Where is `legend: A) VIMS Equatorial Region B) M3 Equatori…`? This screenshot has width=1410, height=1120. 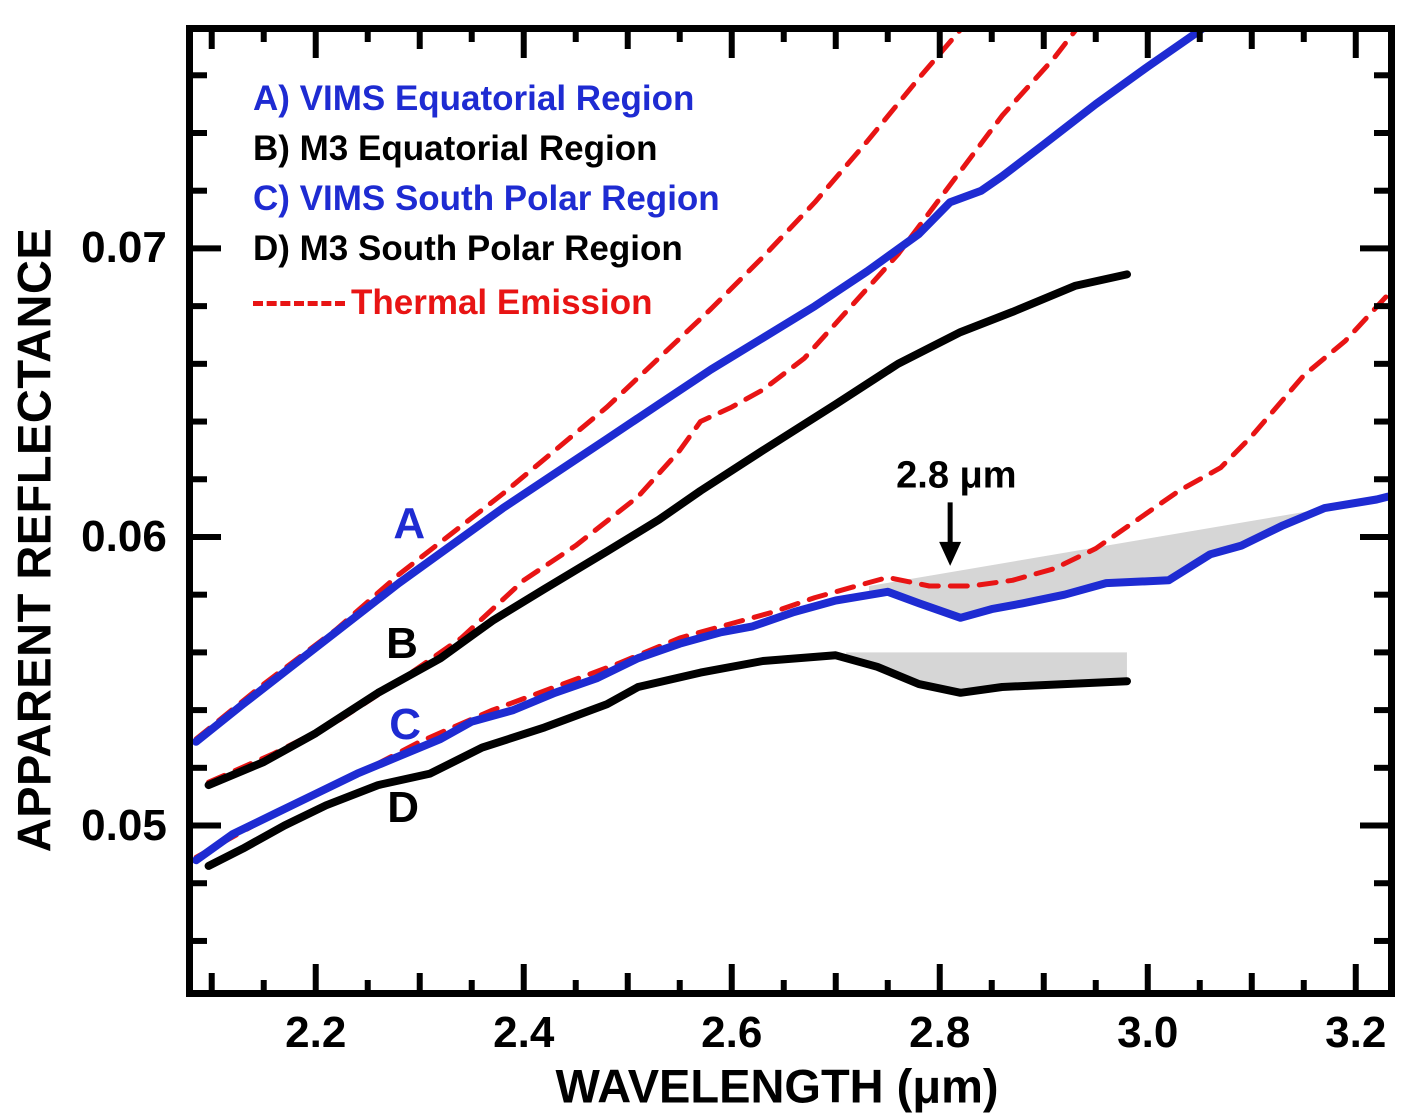 legend: A) VIMS Equatorial Region B) M3 Equatori… is located at coordinates (486, 174).